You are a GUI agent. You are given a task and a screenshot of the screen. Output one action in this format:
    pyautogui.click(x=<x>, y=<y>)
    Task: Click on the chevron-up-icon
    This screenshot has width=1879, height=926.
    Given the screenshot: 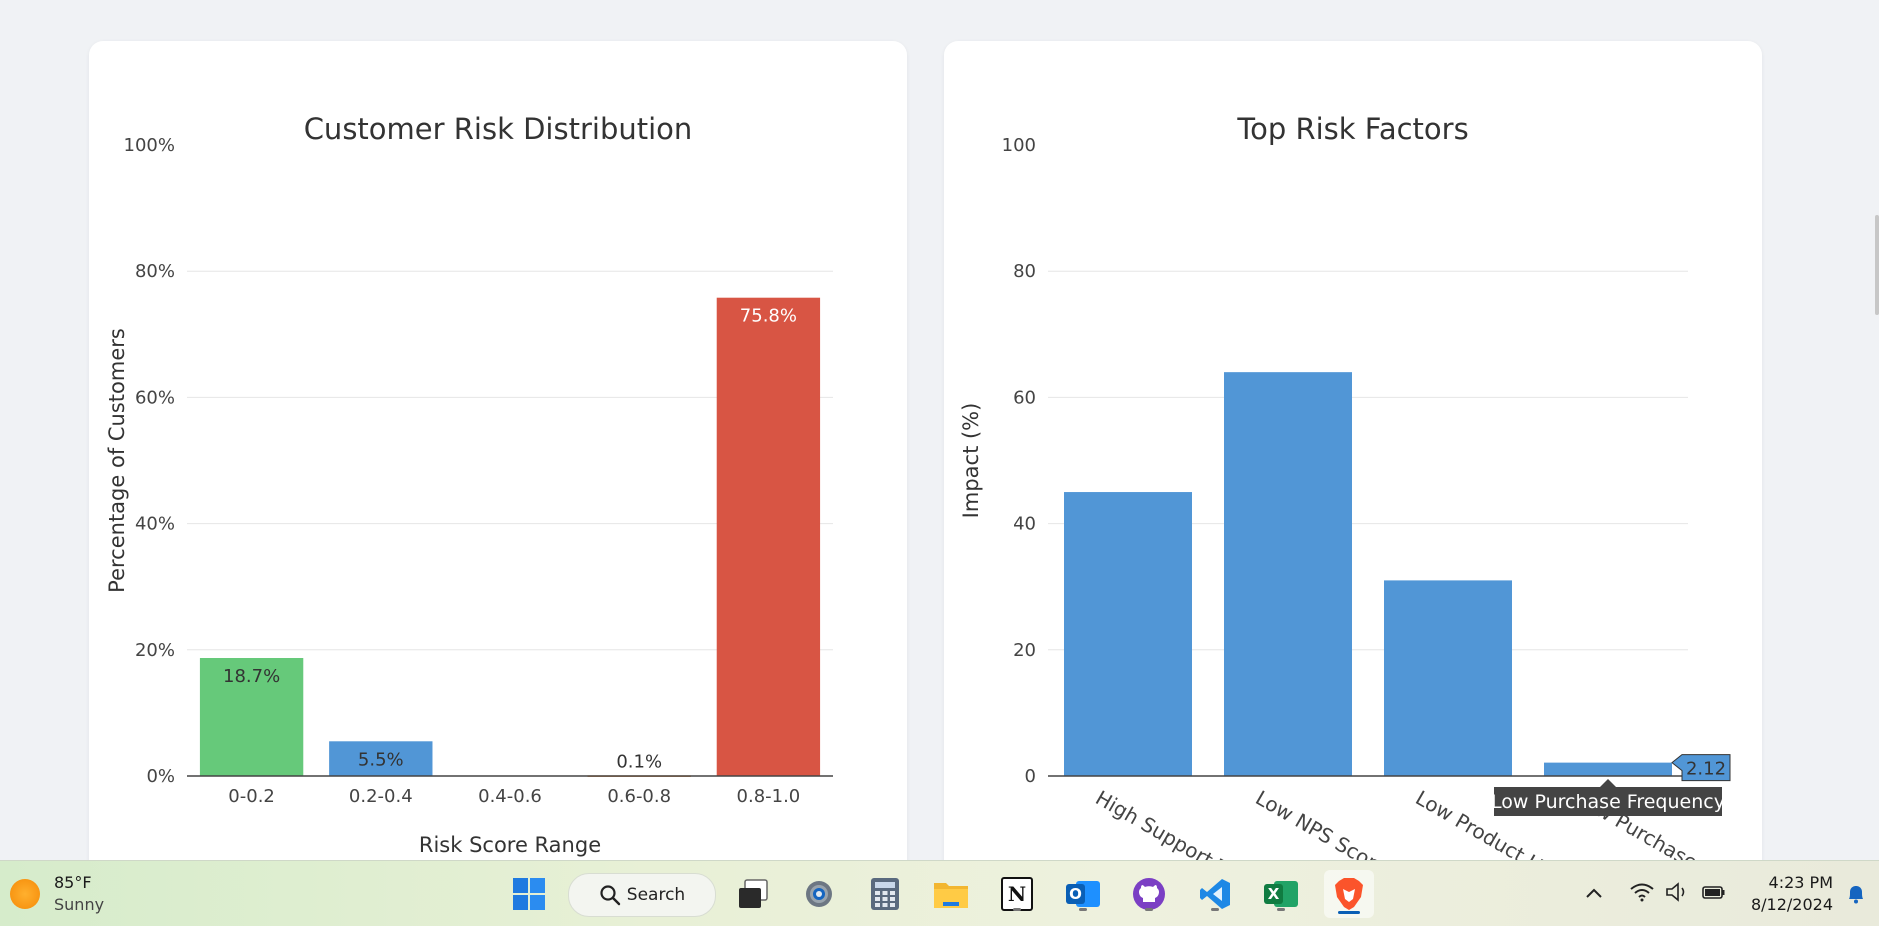 What is the action you would take?
    pyautogui.click(x=1594, y=893)
    